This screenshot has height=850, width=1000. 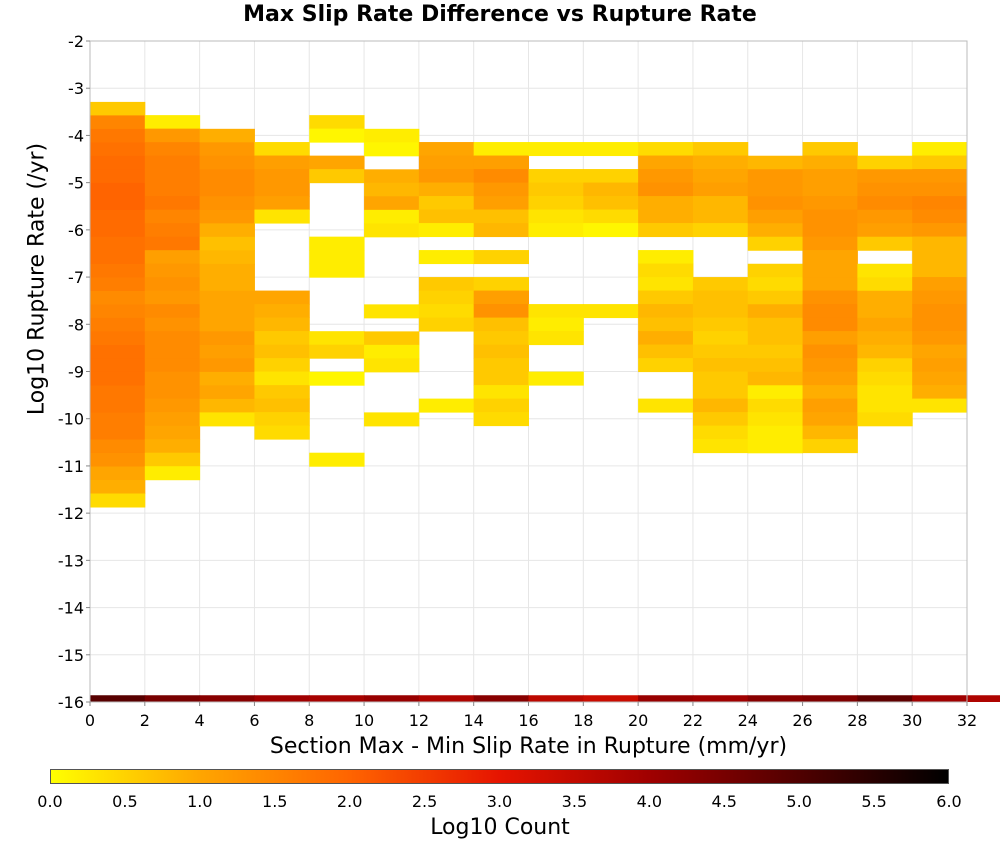 I want to click on colorbar-tick-label: 1.0, so click(x=200, y=801).